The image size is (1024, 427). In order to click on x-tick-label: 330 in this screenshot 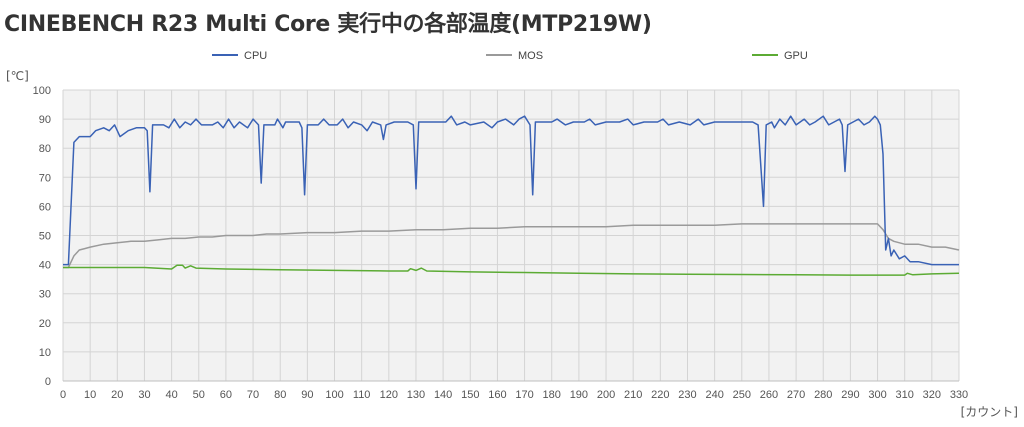, I will do `click(959, 395)`.